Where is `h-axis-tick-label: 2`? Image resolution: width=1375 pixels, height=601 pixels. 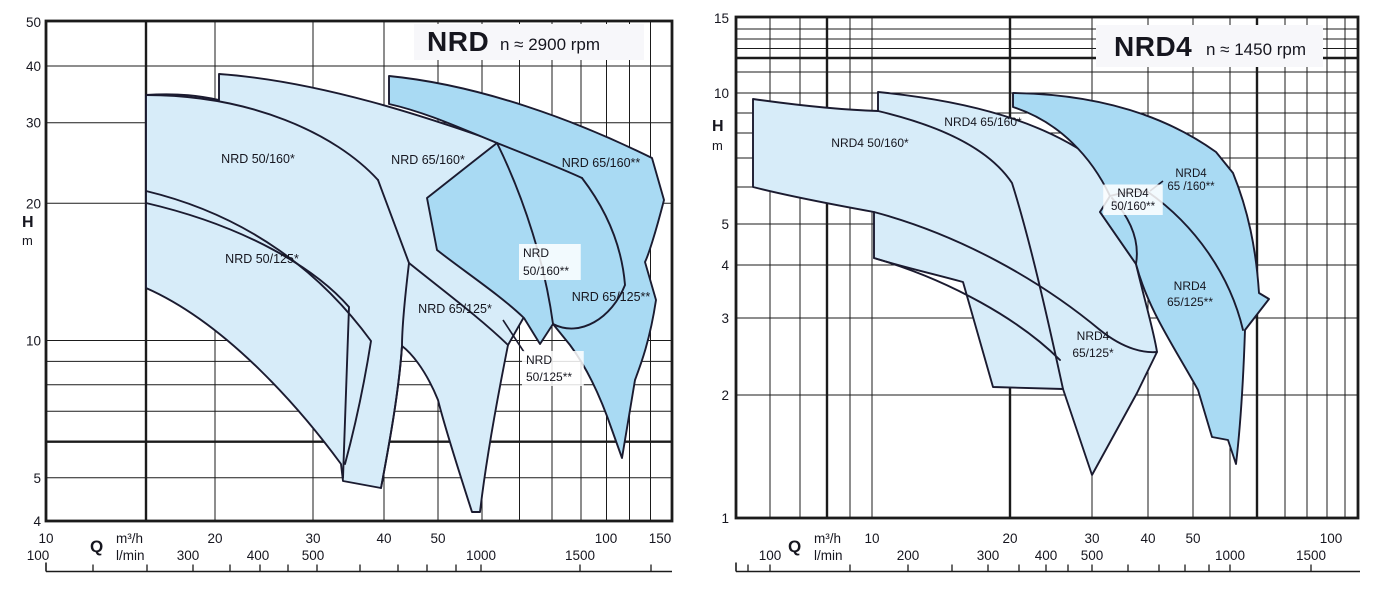
h-axis-tick-label: 2 is located at coordinates (725, 395).